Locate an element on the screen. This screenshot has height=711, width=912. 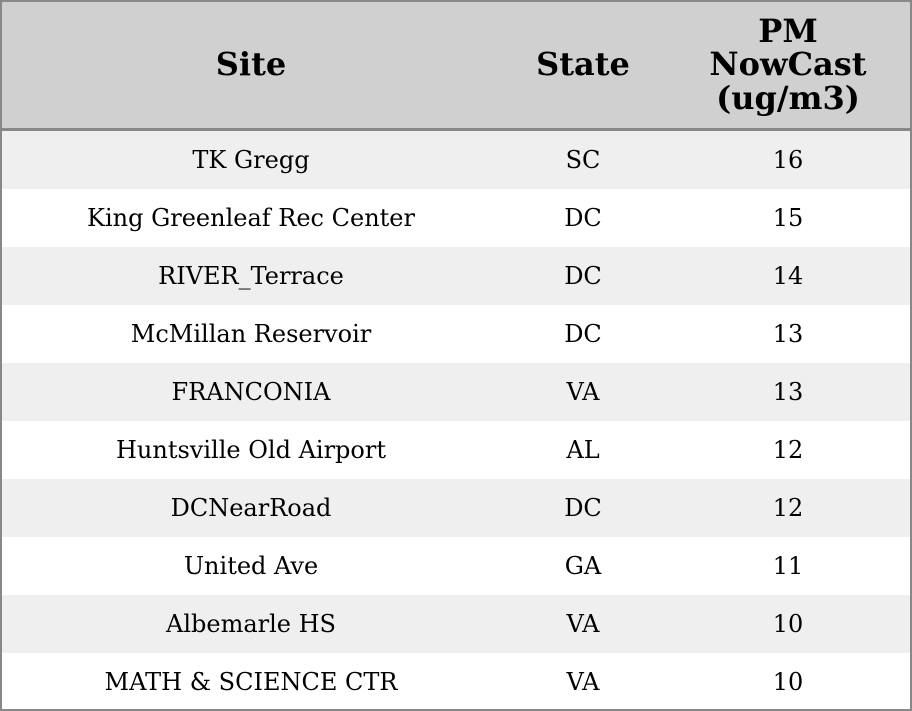
column-header: PM NowCast (ug/m3) is located at coordinates (788, 66).